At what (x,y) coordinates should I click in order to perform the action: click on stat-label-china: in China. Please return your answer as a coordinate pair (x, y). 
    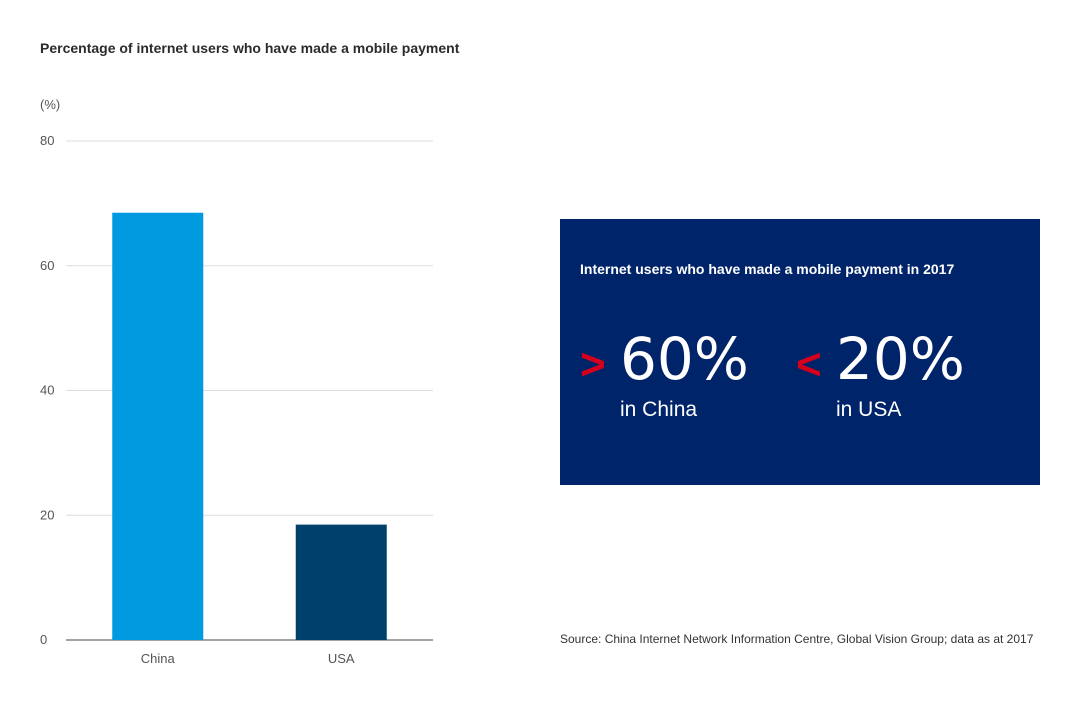
    Looking at the image, I should click on (659, 409).